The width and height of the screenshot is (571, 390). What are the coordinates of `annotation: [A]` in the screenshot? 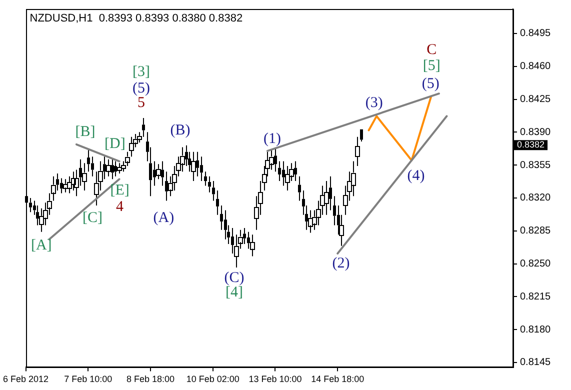 It's located at (41, 246).